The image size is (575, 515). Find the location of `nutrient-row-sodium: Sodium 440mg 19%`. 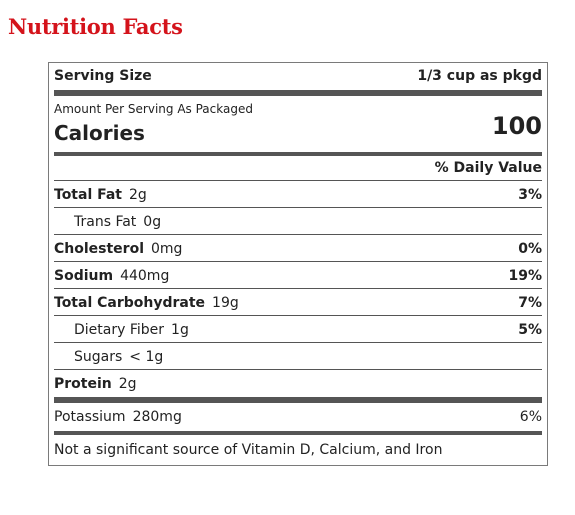

nutrient-row-sodium: Sodium 440mg 19% is located at coordinates (298, 276).